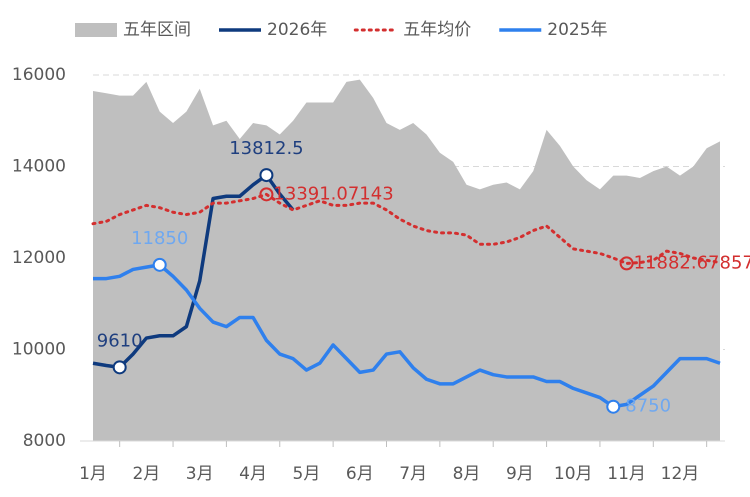 The height and width of the screenshot is (497, 750). I want to click on y-tick-label: 10000, so click(39, 350).